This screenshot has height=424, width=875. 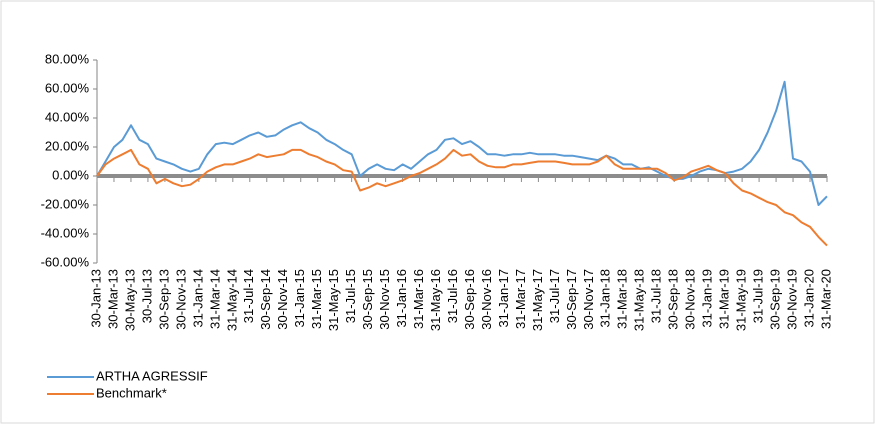 What do you see at coordinates (248, 296) in the screenshot?
I see `x-tick-label: 31-Jul-14` at bounding box center [248, 296].